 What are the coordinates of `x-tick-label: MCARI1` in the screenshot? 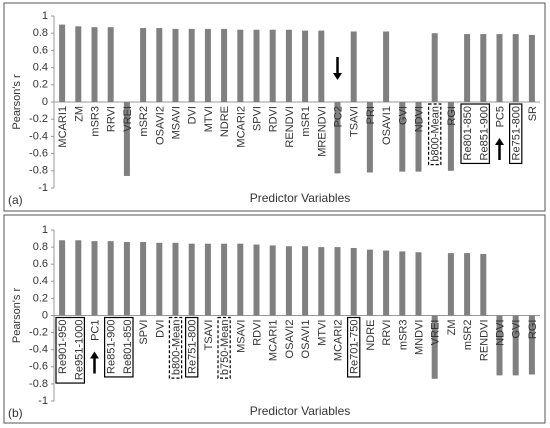 It's located at (274, 341).